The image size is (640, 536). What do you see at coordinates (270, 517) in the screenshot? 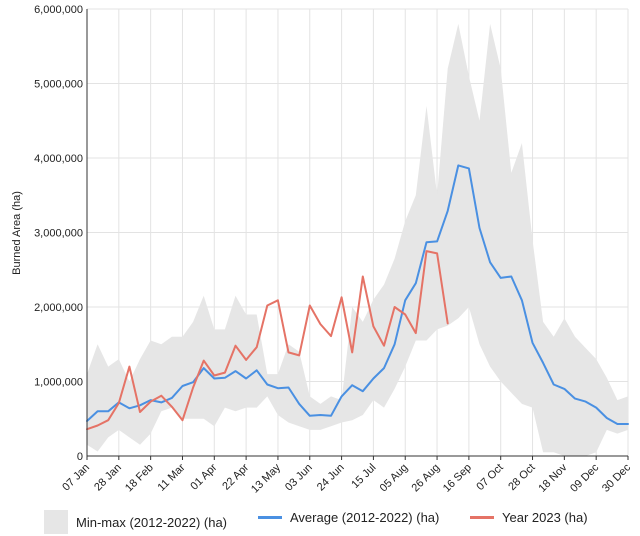
I see `legend-swatch-average` at bounding box center [270, 517].